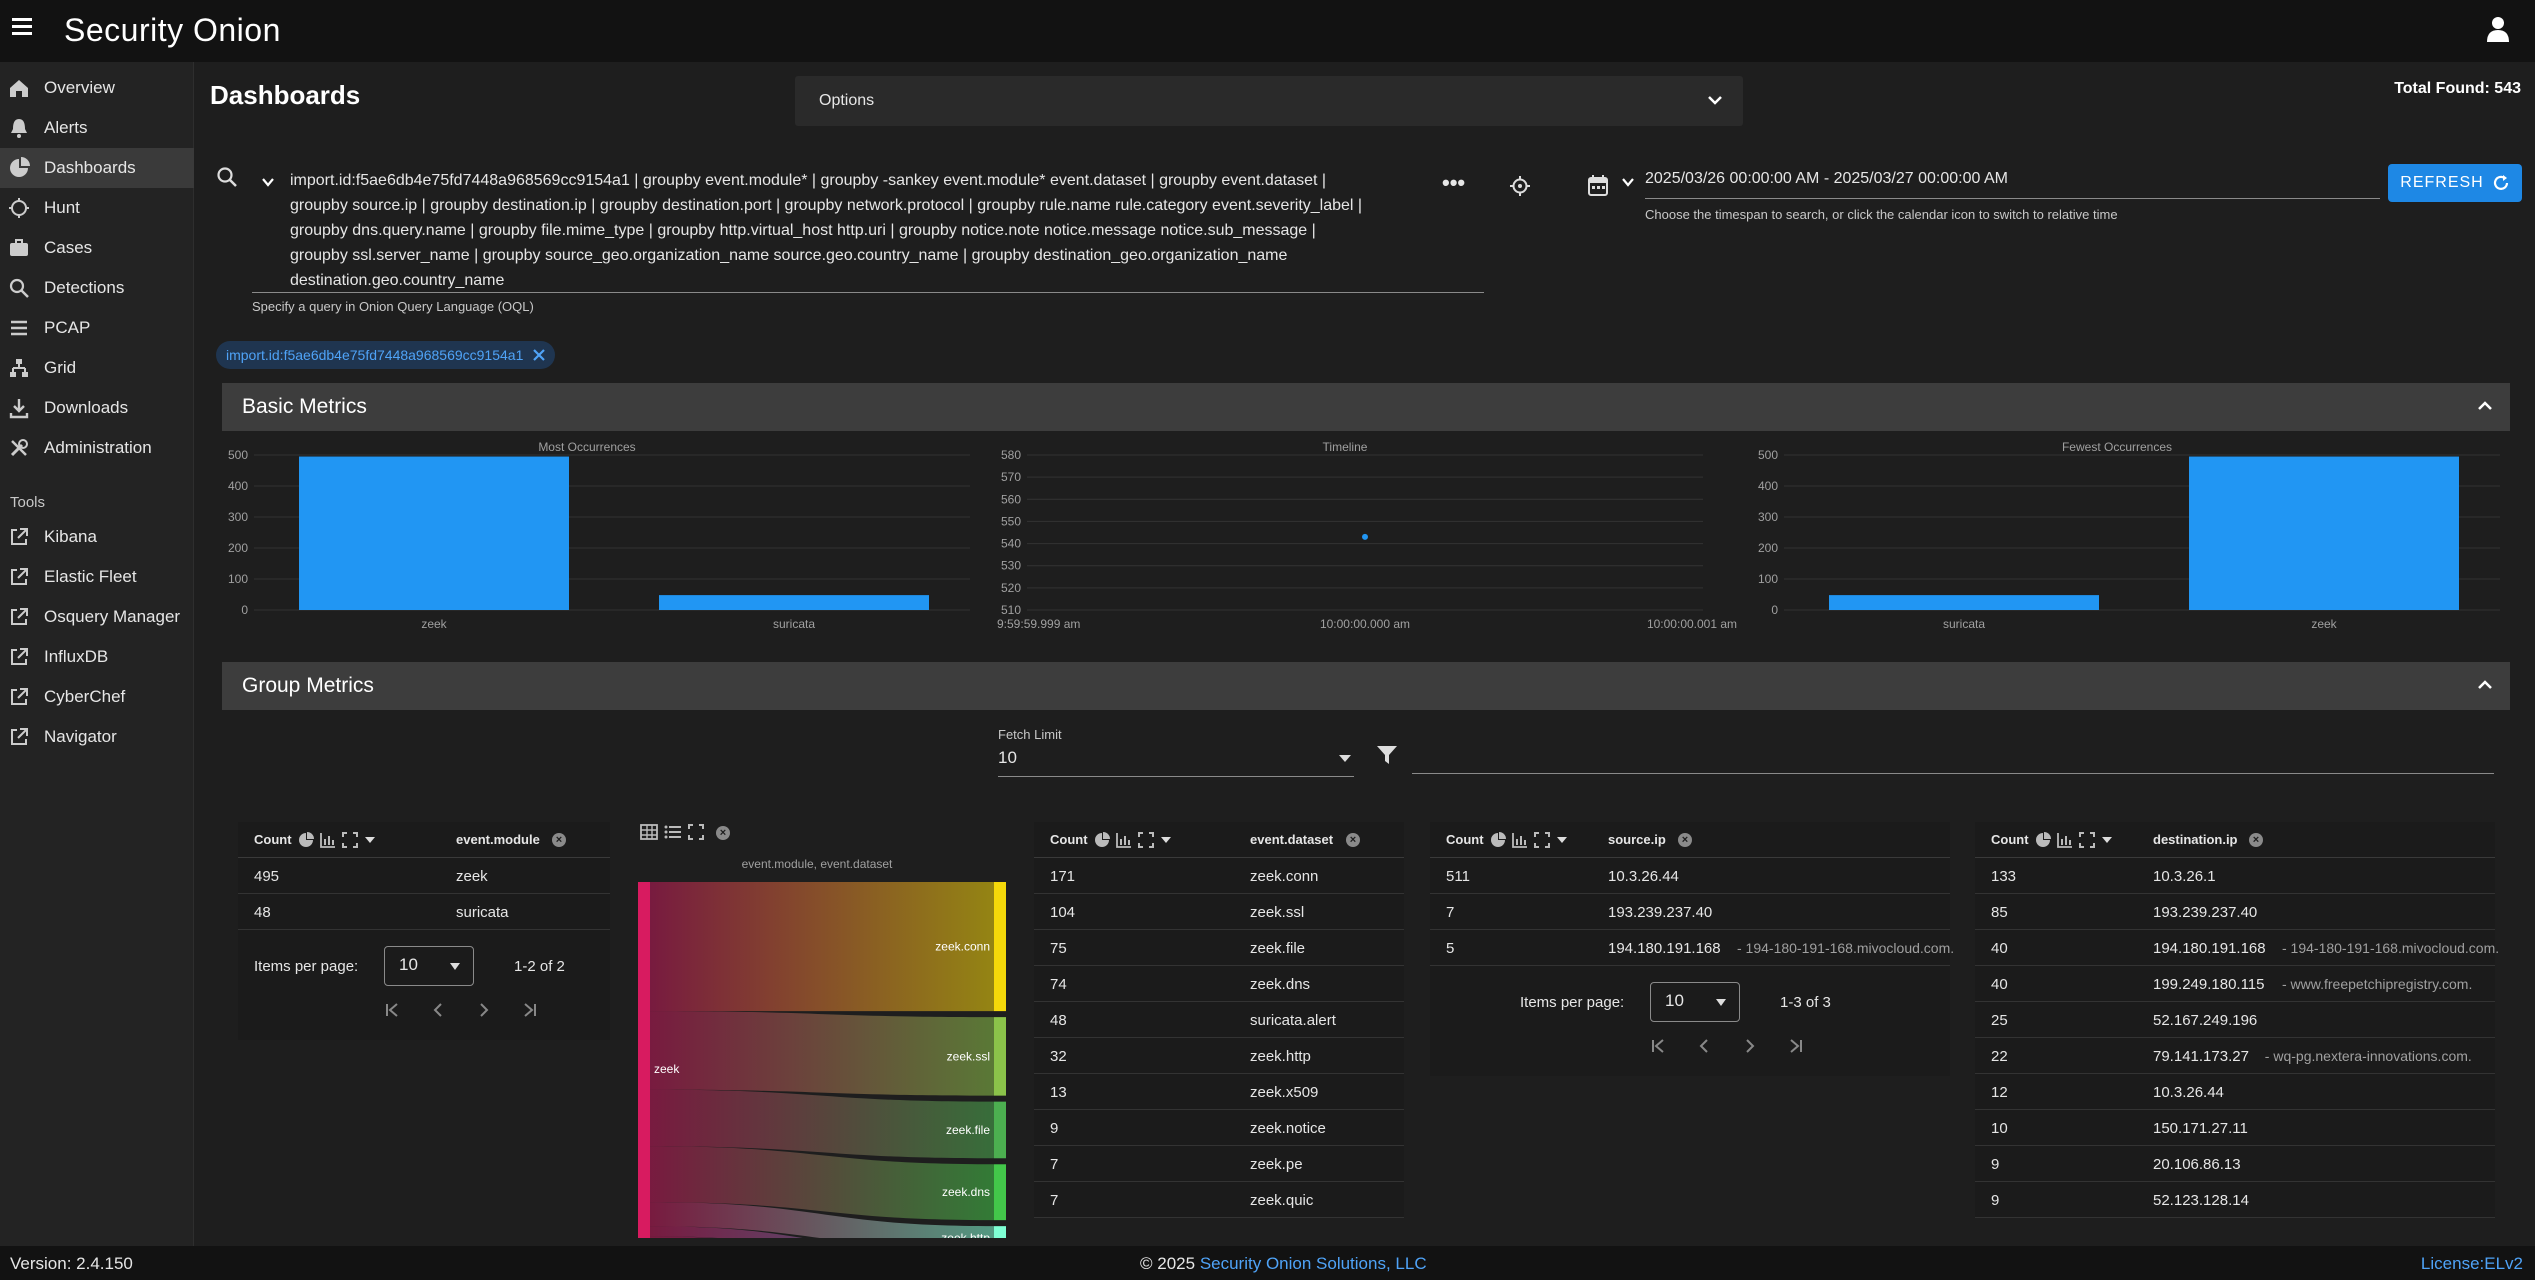 This screenshot has width=2535, height=1280. What do you see at coordinates (1288, 1128) in the screenshot?
I see `value-cell: zeek.notice` at bounding box center [1288, 1128].